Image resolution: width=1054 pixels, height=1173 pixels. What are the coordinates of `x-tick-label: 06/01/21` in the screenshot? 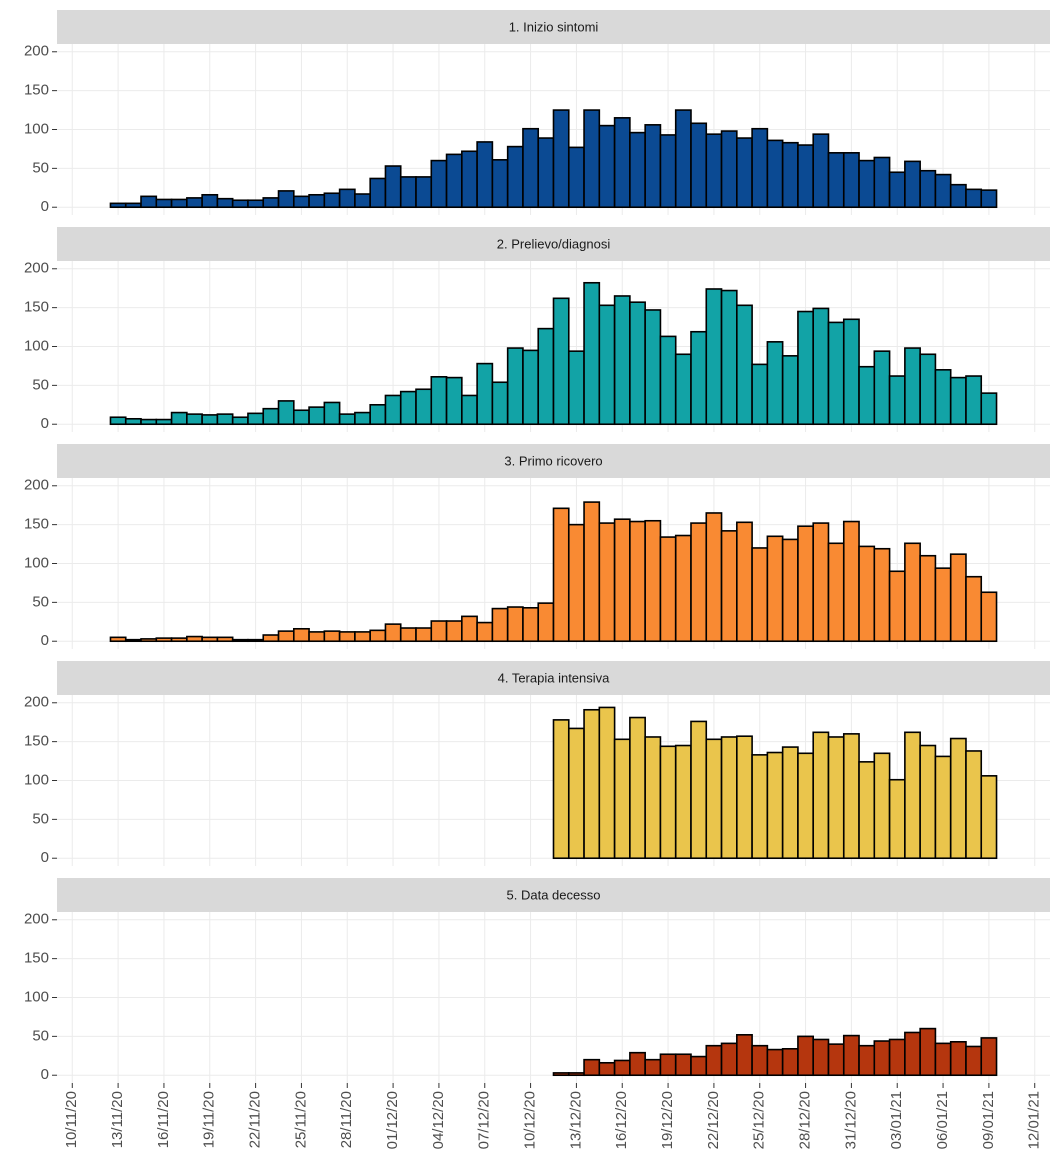 It's located at (942, 1120).